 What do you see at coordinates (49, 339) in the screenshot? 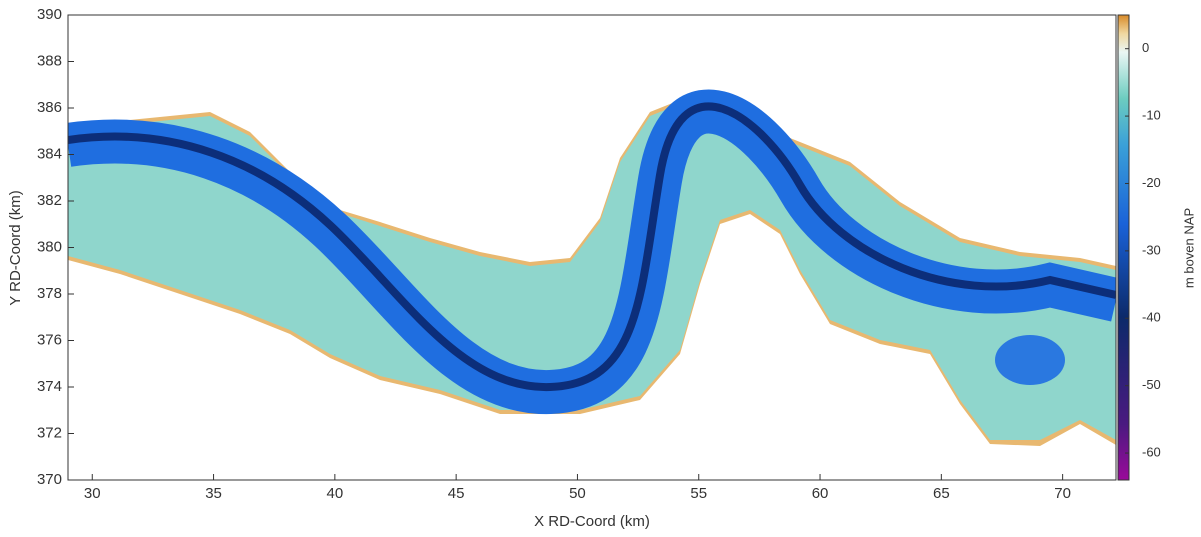
I see `y-tick-label: 376` at bounding box center [49, 339].